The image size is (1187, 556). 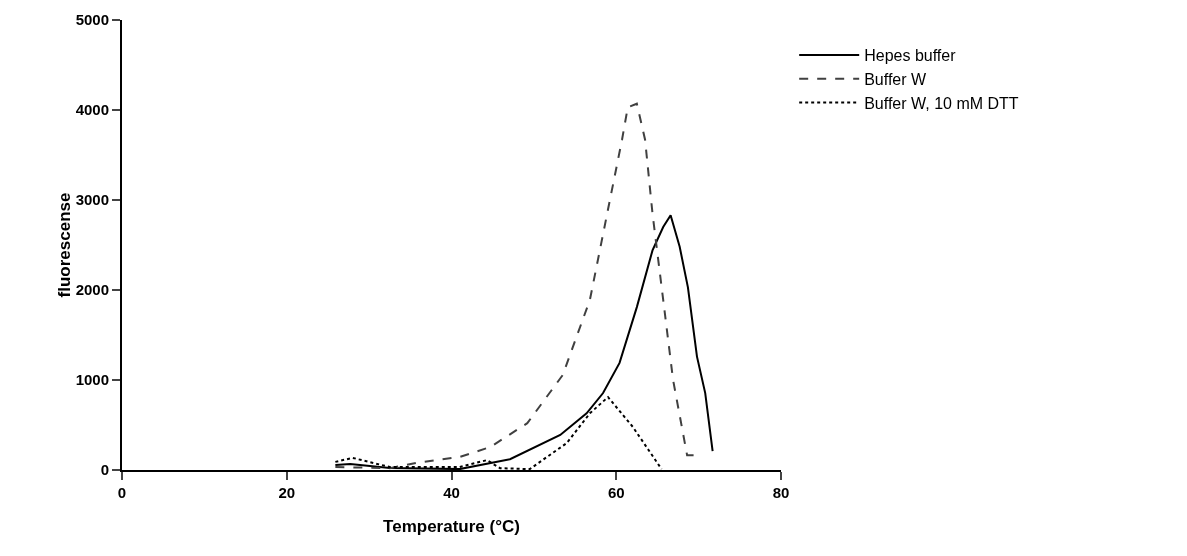 What do you see at coordinates (64, 245) in the screenshot?
I see `y-axis-title: fluorescense` at bounding box center [64, 245].